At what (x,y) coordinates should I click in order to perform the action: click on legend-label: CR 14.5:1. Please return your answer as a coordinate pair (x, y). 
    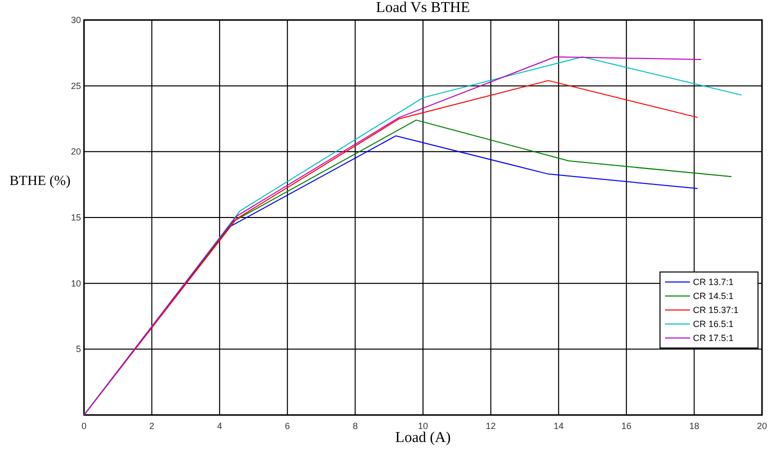
    Looking at the image, I should click on (713, 296).